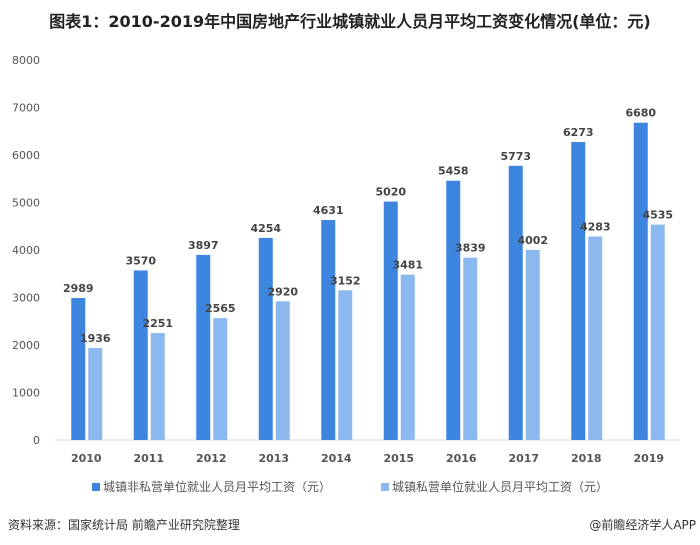 The height and width of the screenshot is (545, 700). I want to click on data-label: 1936, so click(95, 338).